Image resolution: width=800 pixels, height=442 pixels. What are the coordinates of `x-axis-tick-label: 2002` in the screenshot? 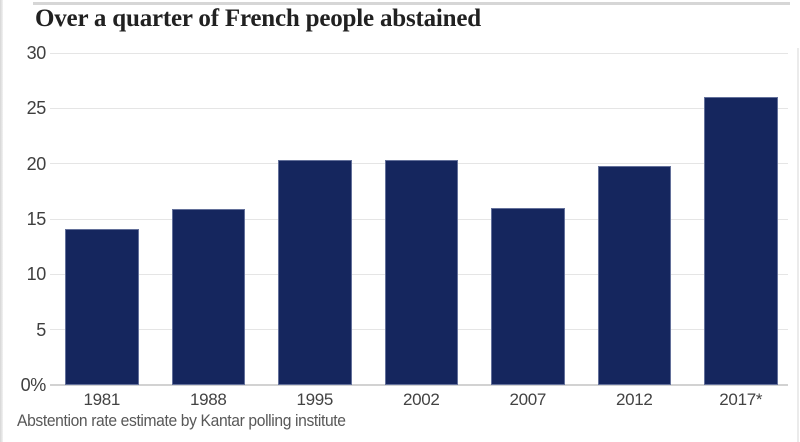 It's located at (421, 399).